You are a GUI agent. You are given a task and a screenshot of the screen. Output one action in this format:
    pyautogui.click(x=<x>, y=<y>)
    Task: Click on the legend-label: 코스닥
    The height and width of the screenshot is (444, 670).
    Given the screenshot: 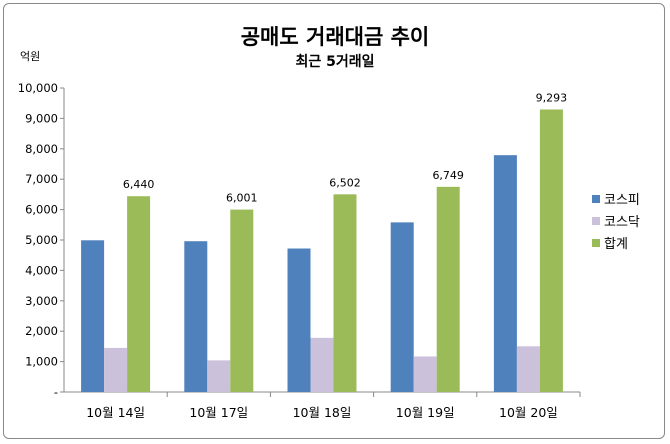 What is the action you would take?
    pyautogui.click(x=622, y=222)
    